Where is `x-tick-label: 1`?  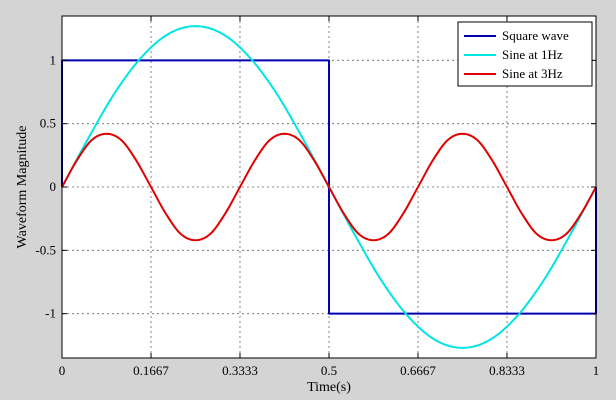
x-tick-label: 1 is located at coordinates (596, 370).